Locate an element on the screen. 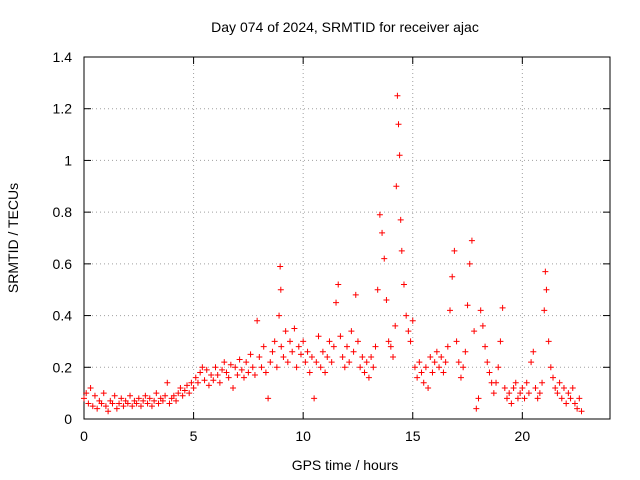 The width and height of the screenshot is (640, 480). y-axis-label: SRMTID / TECUs is located at coordinates (13, 238).